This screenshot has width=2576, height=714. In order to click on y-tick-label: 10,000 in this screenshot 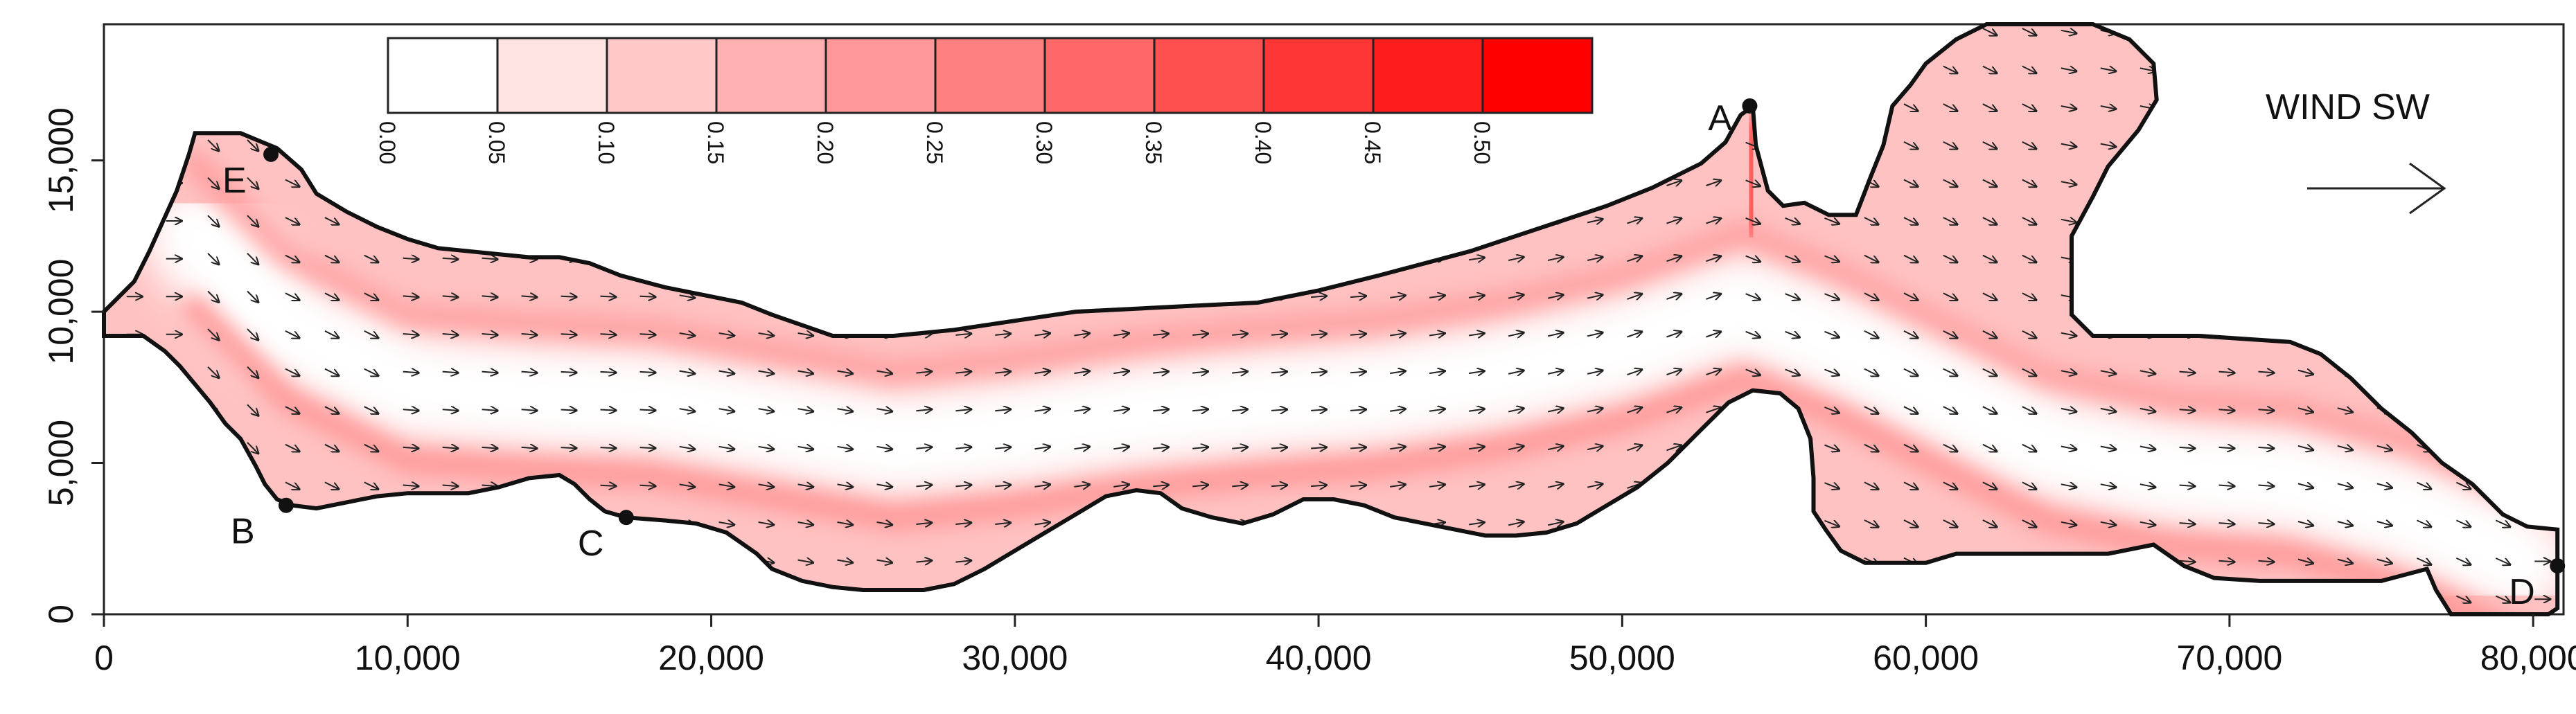, I will do `click(61, 312)`.